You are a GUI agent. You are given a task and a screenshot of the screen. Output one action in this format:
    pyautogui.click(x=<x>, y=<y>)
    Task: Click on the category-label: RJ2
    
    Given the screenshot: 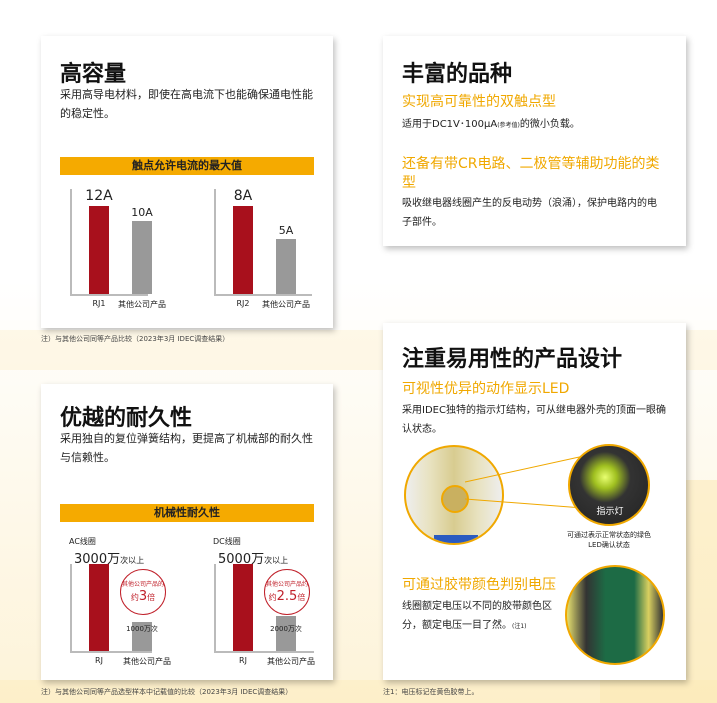 What is the action you would take?
    pyautogui.click(x=243, y=303)
    